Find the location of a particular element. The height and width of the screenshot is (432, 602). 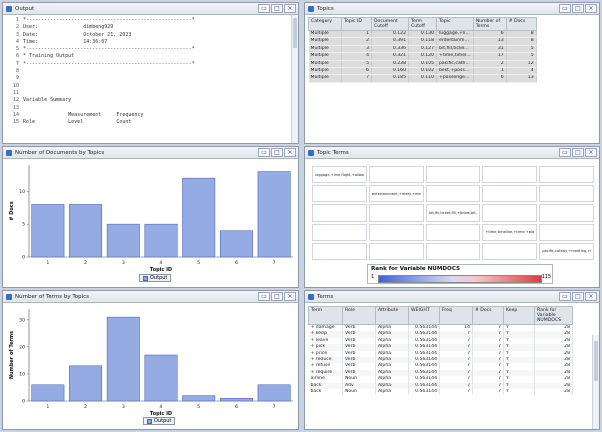

chart1-titlebar: Number of Documents by Topics ▭ □ × is located at coordinates (150, 153).